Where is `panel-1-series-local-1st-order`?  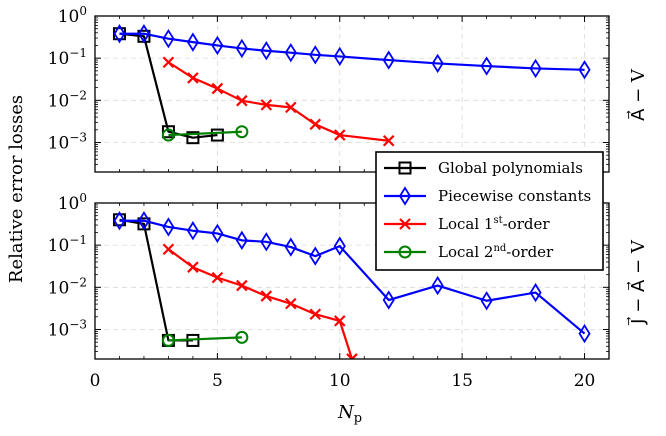
panel-1-series-local-1st-order is located at coordinates (278, 101).